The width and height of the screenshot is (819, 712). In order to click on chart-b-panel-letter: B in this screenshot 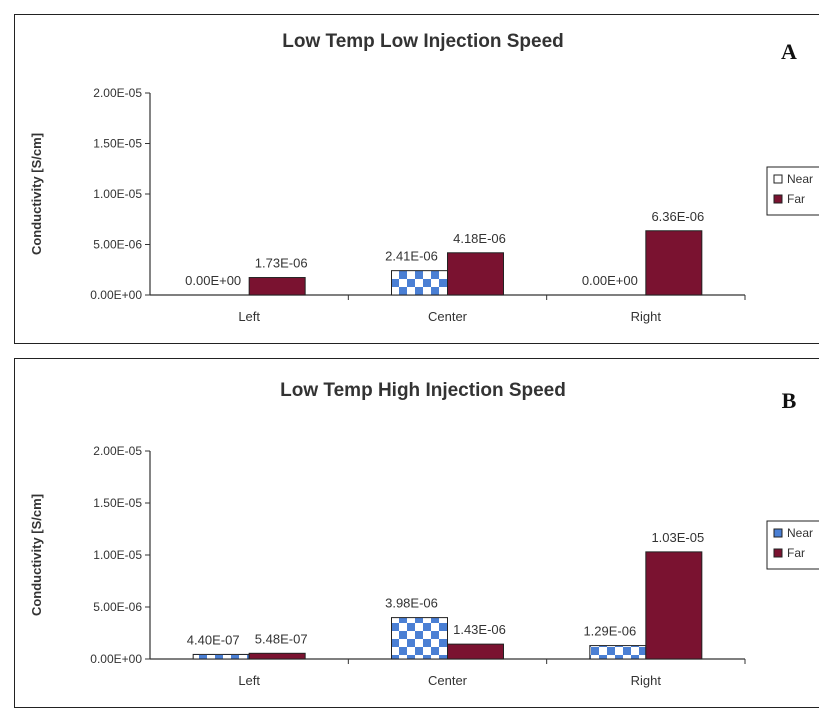, I will do `click(789, 400)`.